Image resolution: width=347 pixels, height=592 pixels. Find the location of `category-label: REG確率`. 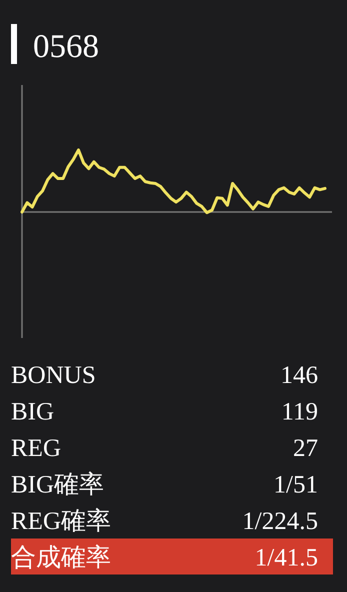

category-label: REG確率 is located at coordinates (61, 521).